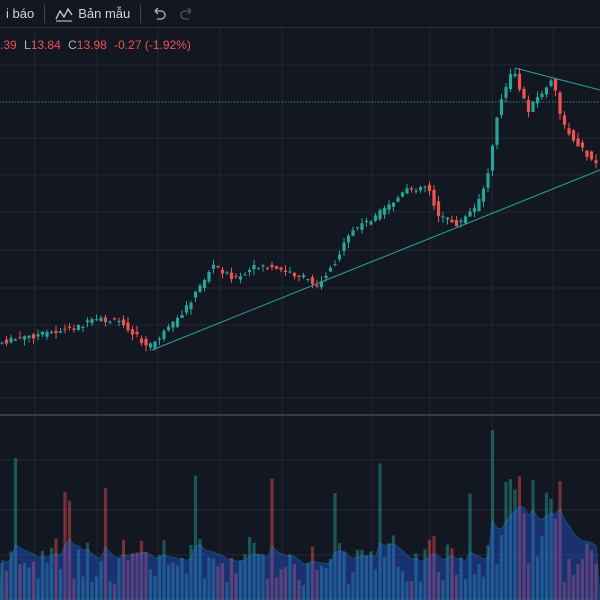  Describe the element at coordinates (20, 14) in the screenshot. I see `alerts-button: i báo` at that location.